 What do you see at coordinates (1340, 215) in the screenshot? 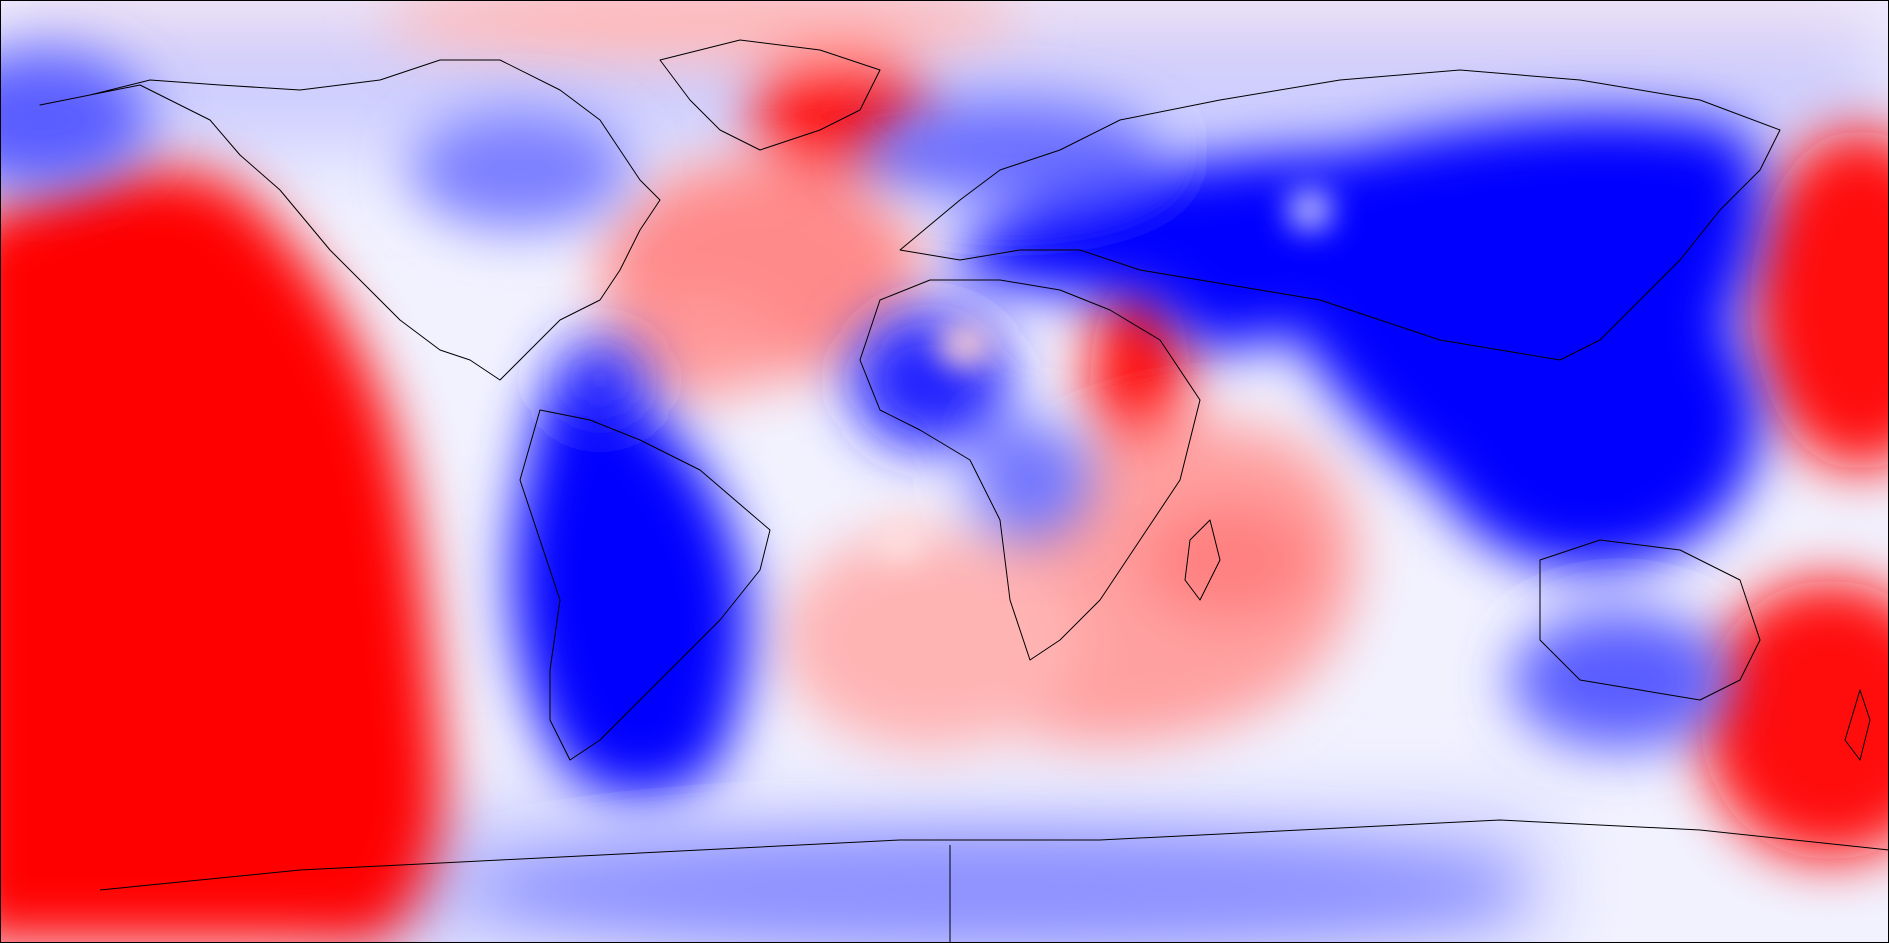
I see `eurasia-coast` at bounding box center [1340, 215].